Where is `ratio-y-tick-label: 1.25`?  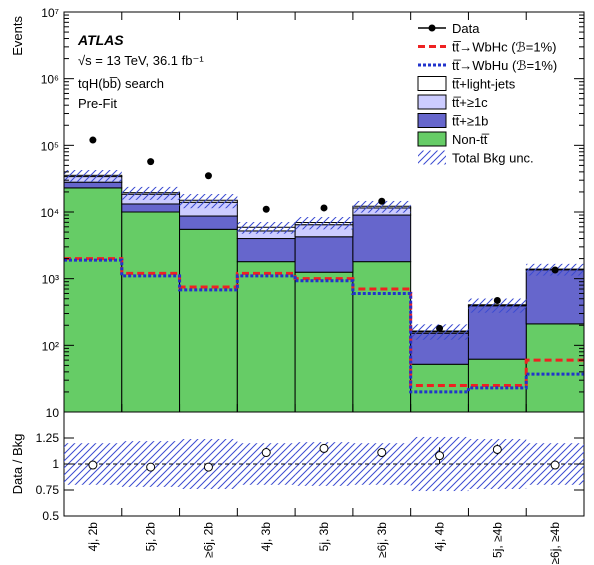 ratio-y-tick-label: 1.25 is located at coordinates (48, 438).